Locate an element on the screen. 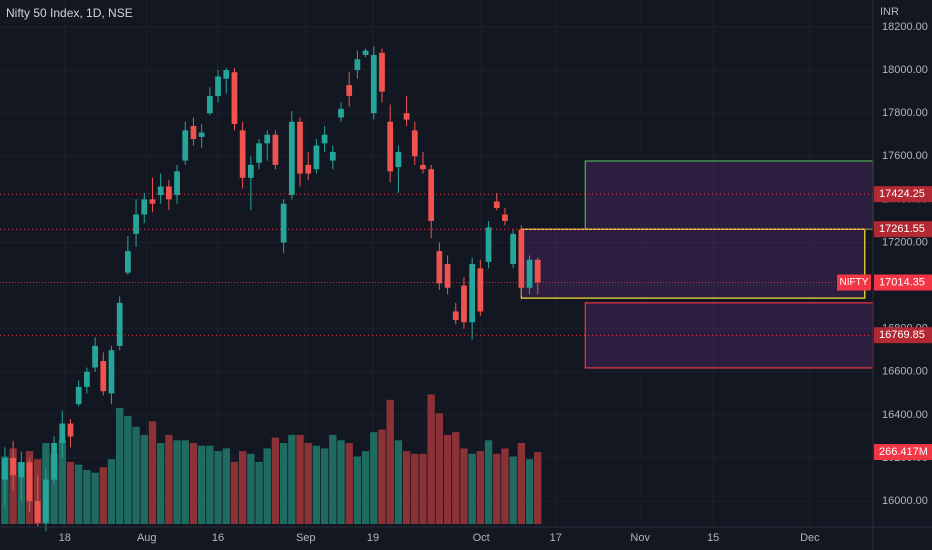  y-tick-label: 18000.00 is located at coordinates (905, 70).